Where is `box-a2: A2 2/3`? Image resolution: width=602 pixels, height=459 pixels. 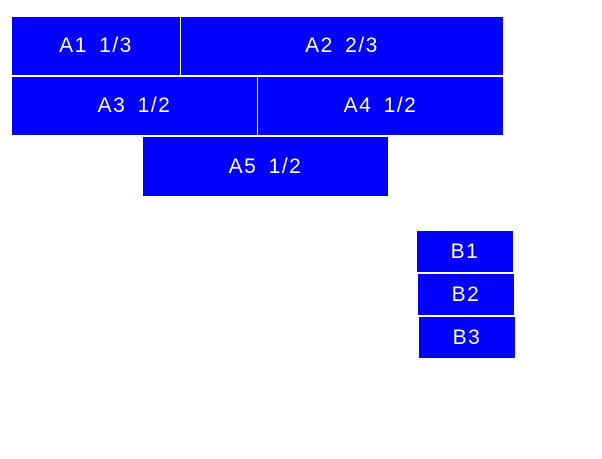
box-a2: A2 2/3 is located at coordinates (342, 46).